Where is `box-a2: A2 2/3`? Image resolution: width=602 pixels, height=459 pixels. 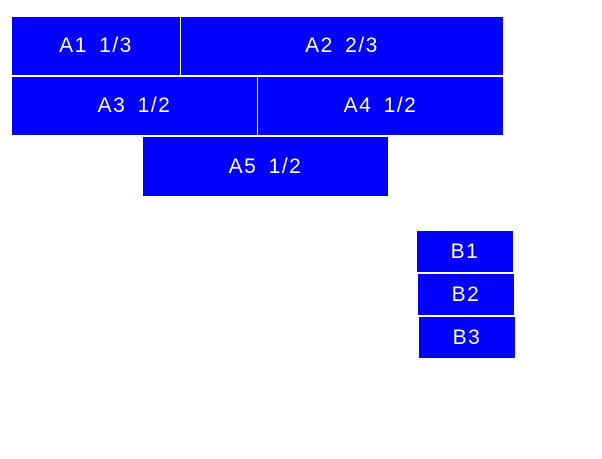
box-a2: A2 2/3 is located at coordinates (342, 46).